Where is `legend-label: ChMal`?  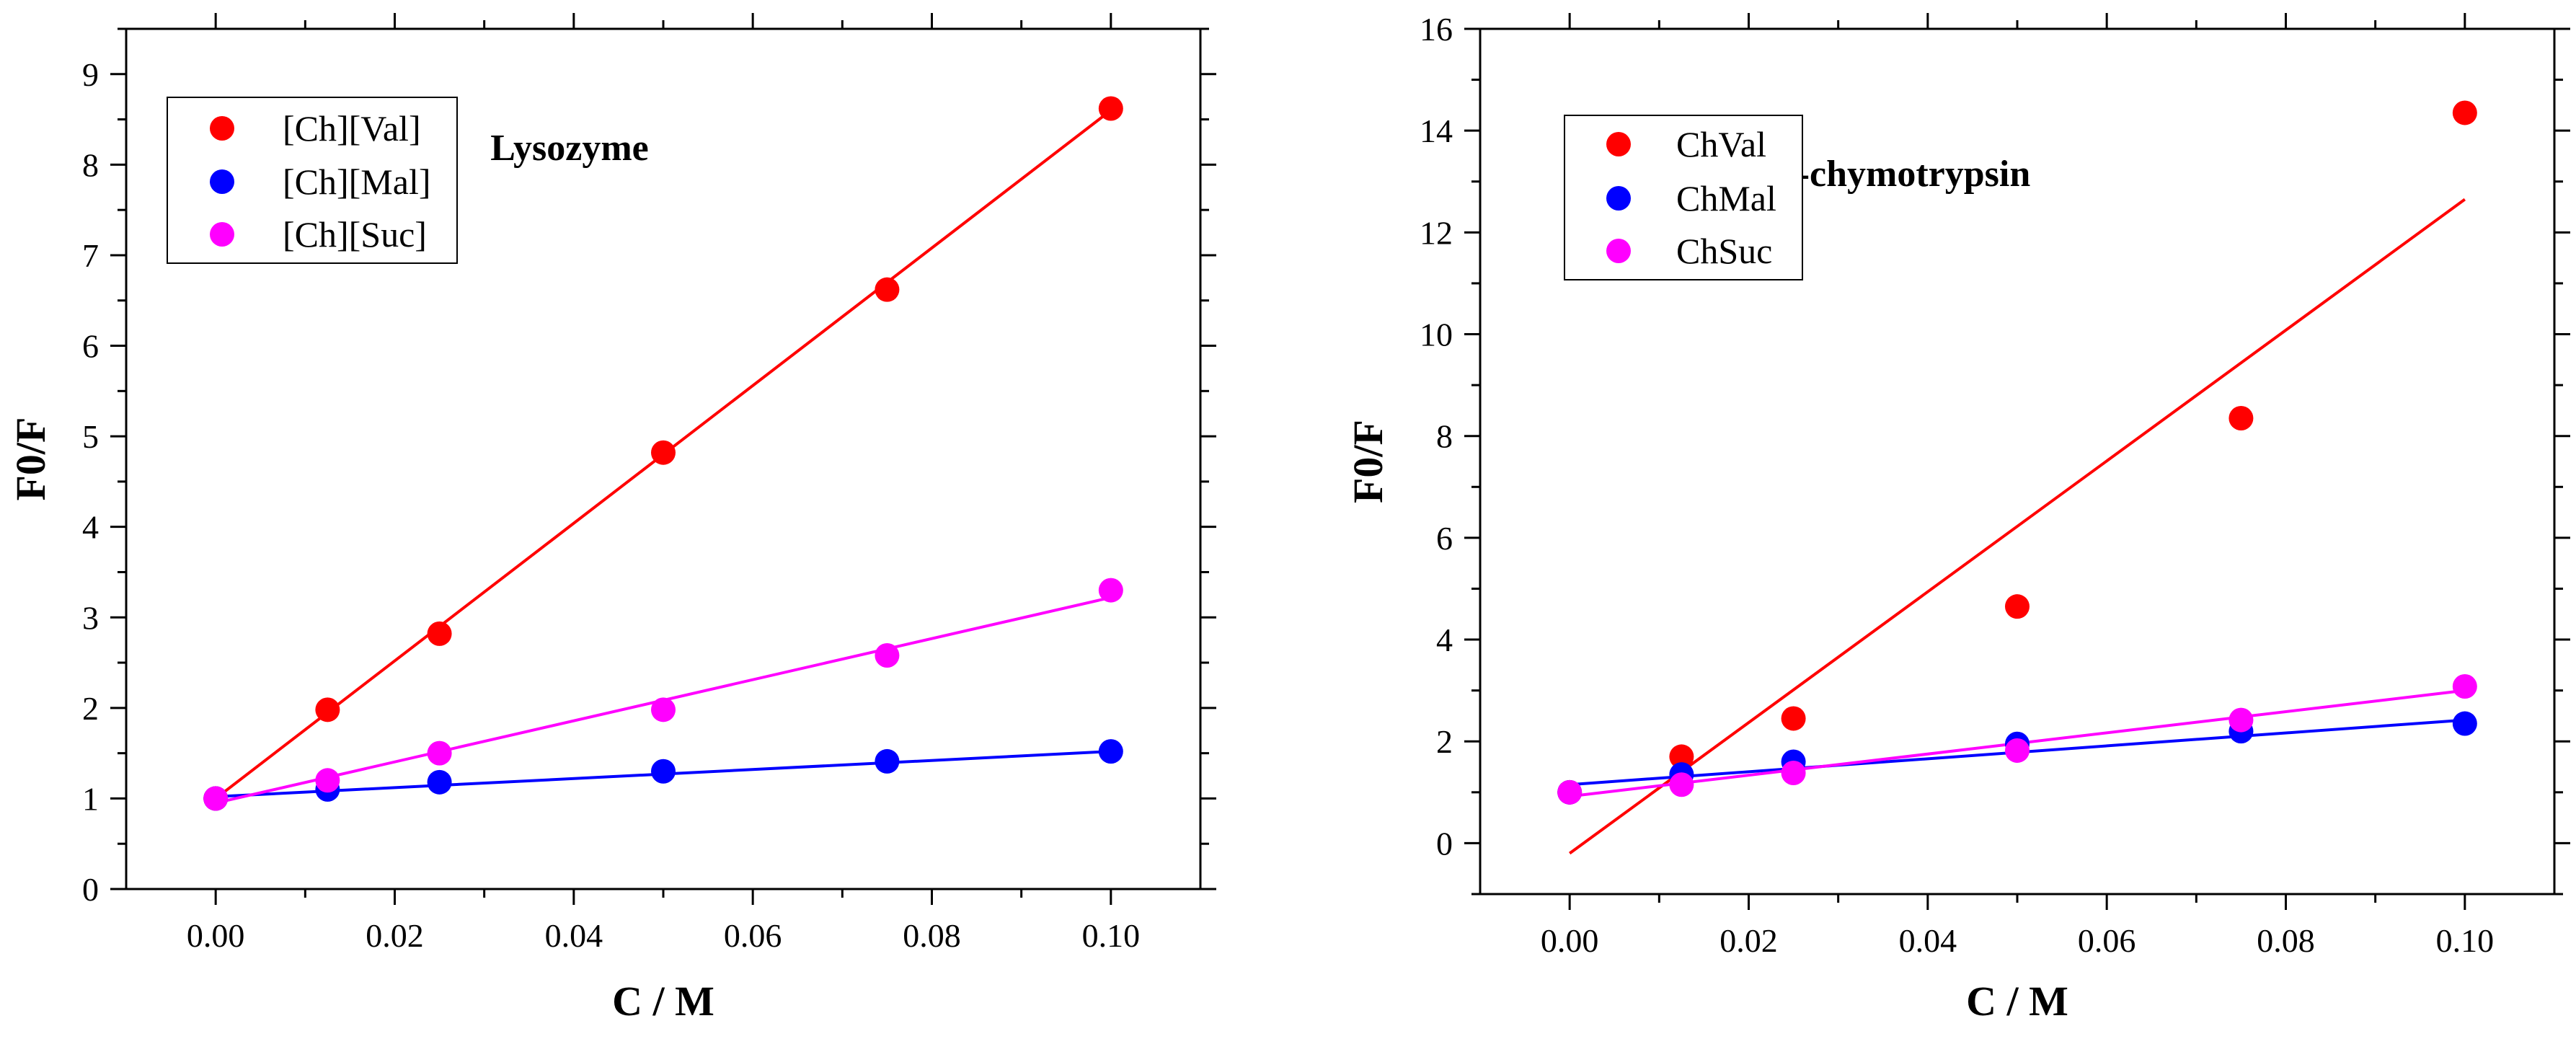 legend-label: ChMal is located at coordinates (1726, 198).